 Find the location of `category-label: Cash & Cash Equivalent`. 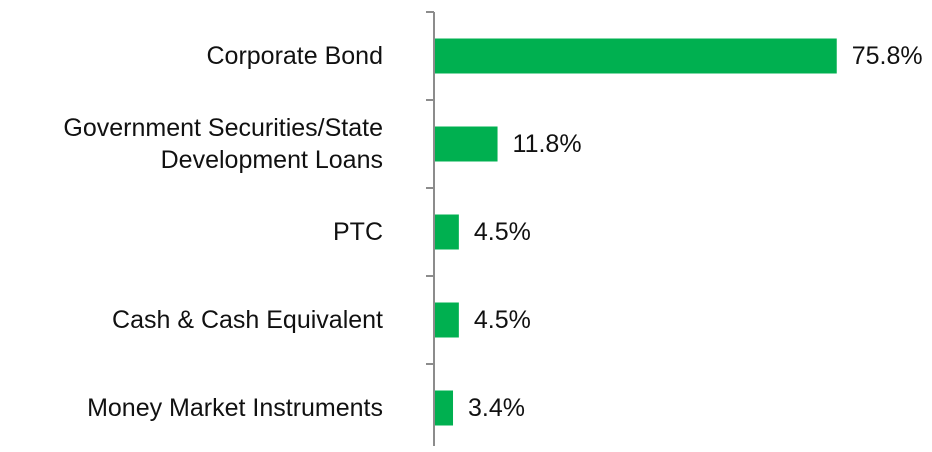

category-label: Cash & Cash Equivalent is located at coordinates (247, 320).